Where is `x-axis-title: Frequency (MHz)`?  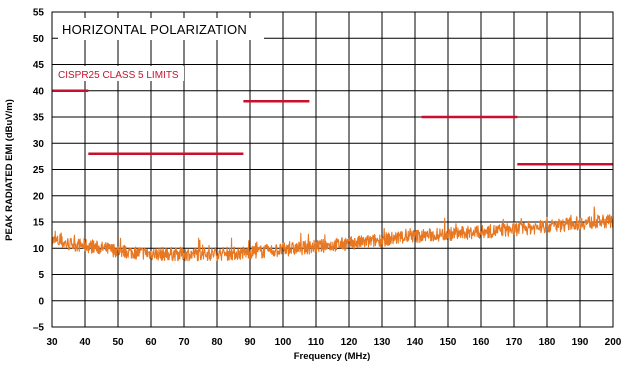 x-axis-title: Frequency (MHz) is located at coordinates (332, 356).